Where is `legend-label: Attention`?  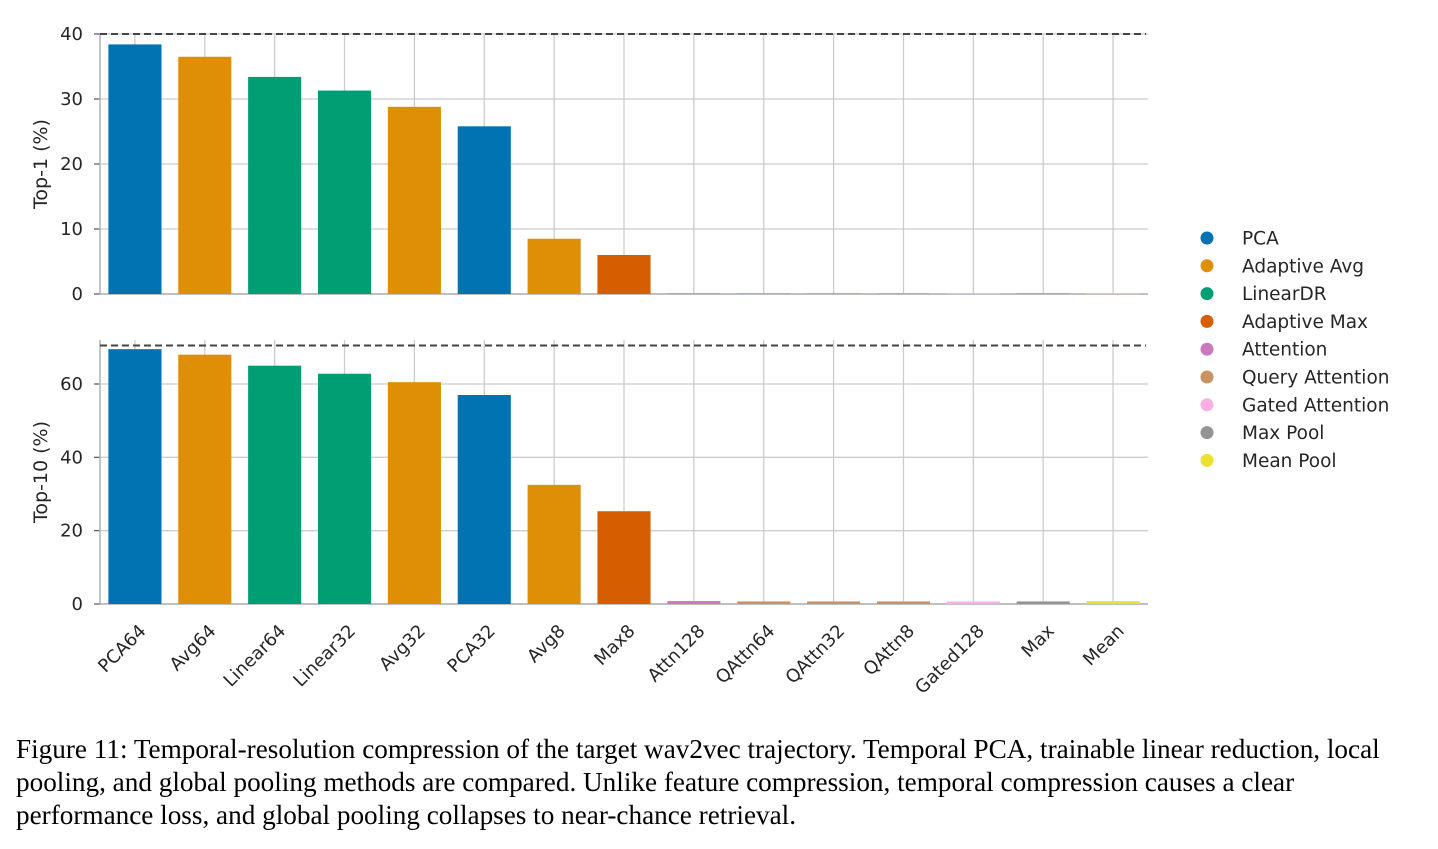
legend-label: Attention is located at coordinates (1284, 350).